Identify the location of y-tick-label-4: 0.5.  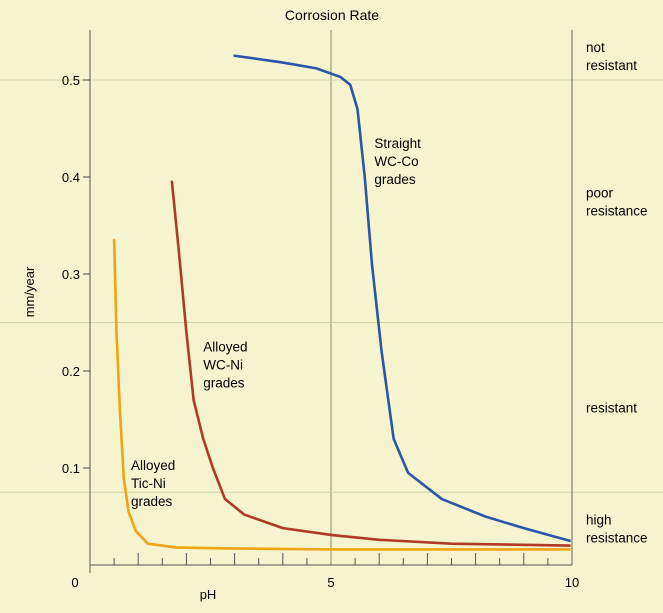
(71, 80).